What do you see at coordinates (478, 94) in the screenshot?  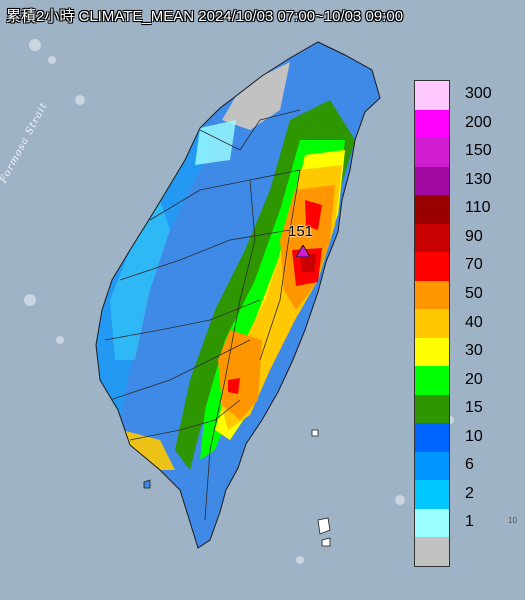 I see `legend-label: 300` at bounding box center [478, 94].